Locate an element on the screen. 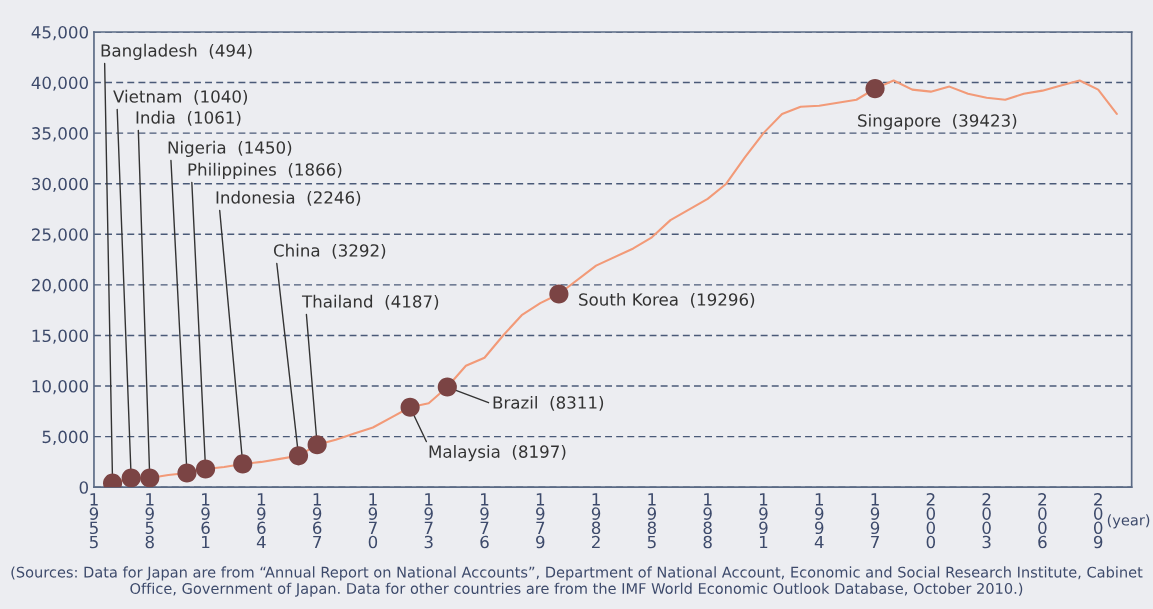 The width and height of the screenshot is (1153, 609). x-axis-title: (year) is located at coordinates (1128, 521).